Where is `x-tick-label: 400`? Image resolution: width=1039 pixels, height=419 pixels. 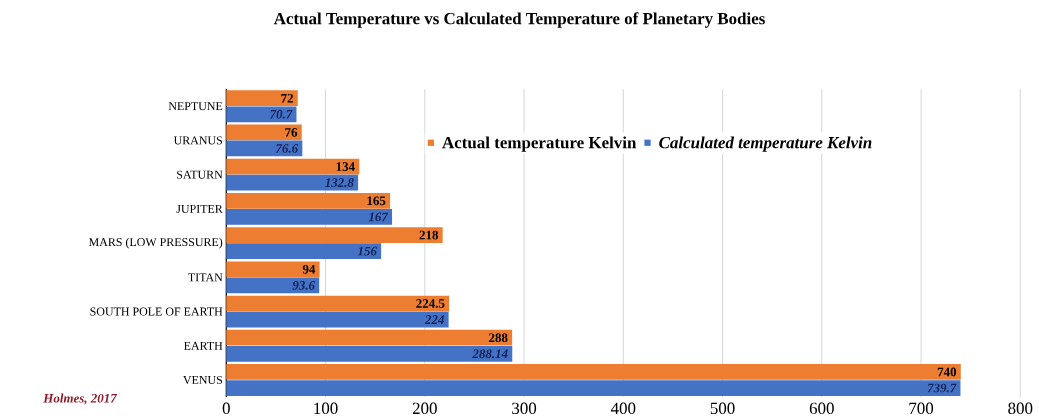 x-tick-label: 400 is located at coordinates (623, 408).